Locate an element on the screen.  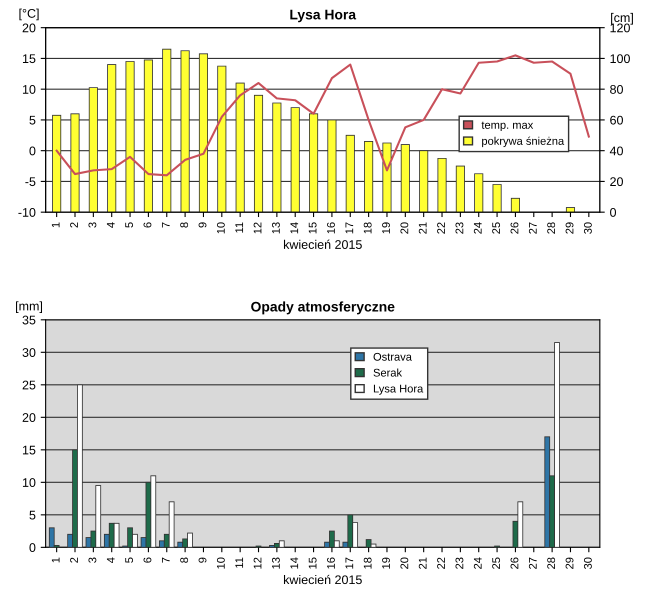
y2-tick-label: 0 is located at coordinates (613, 212).